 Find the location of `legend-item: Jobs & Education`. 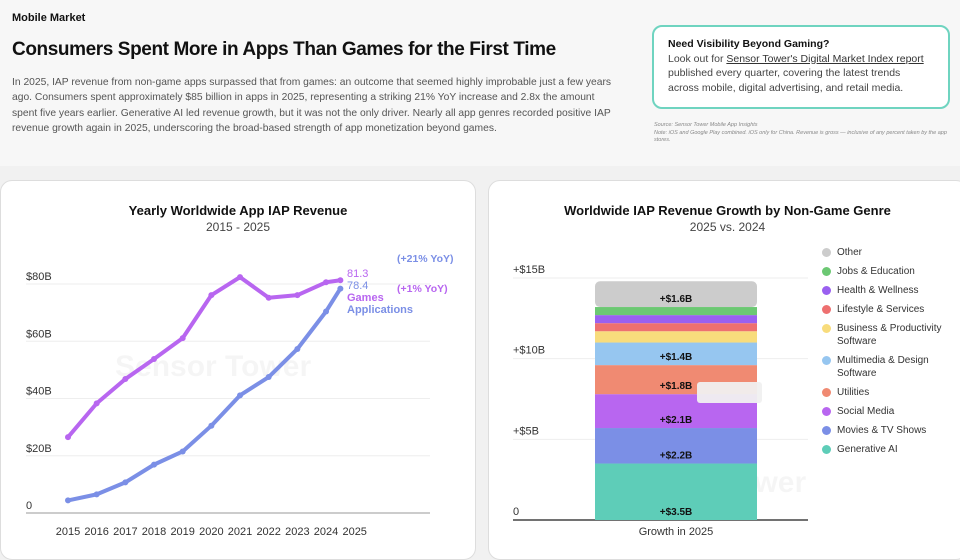

legend-item: Jobs & Education is located at coordinates (885, 271).